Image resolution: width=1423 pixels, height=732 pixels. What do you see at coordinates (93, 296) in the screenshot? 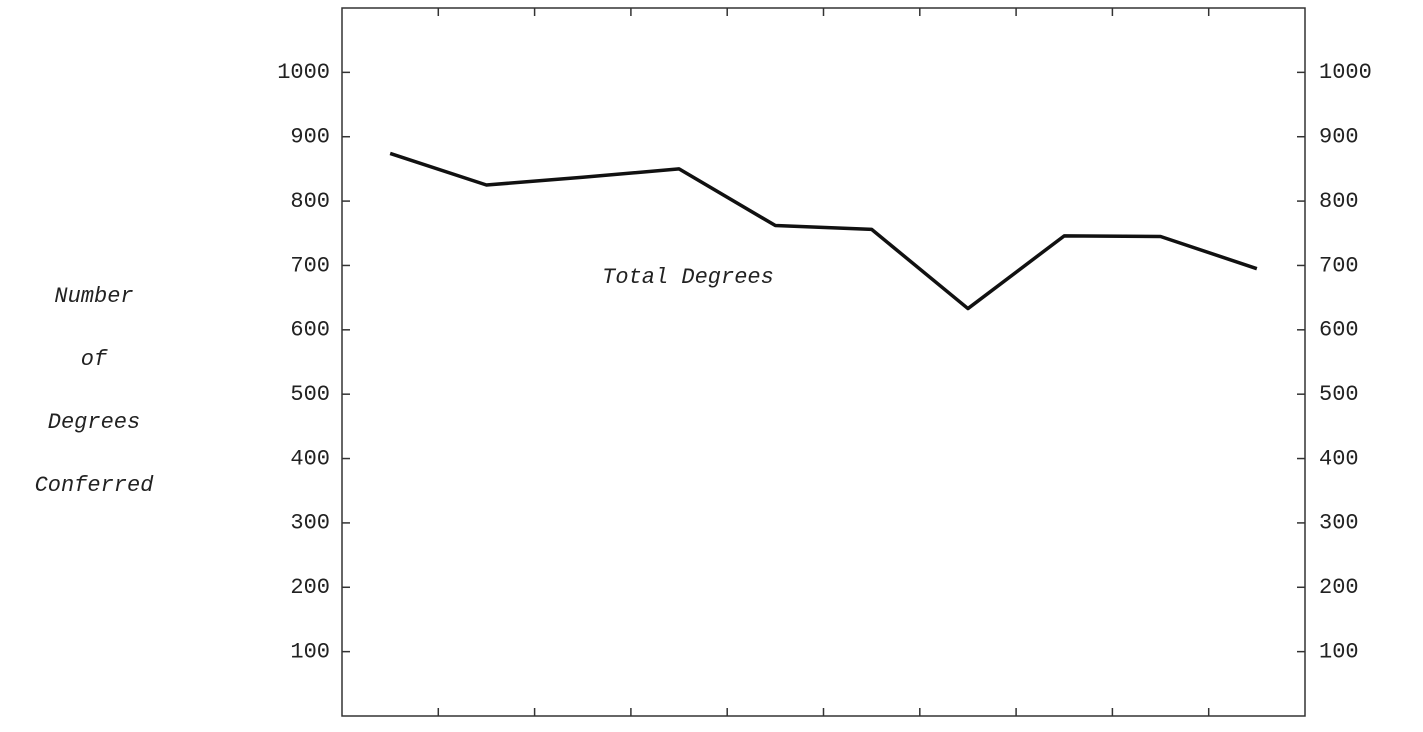
I see `y-axis-label: Number` at bounding box center [93, 296].